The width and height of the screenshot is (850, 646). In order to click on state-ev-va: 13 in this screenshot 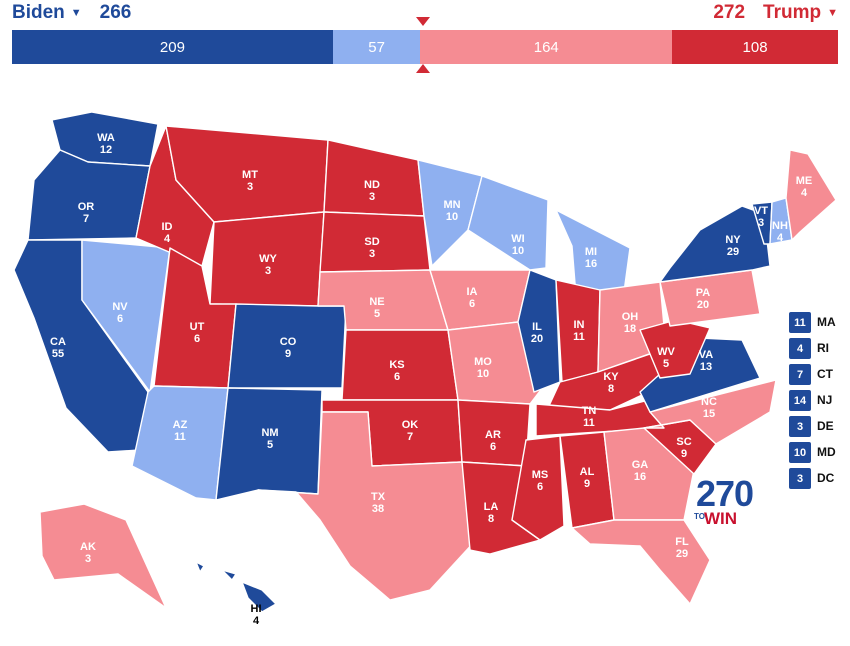, I will do `click(706, 367)`.